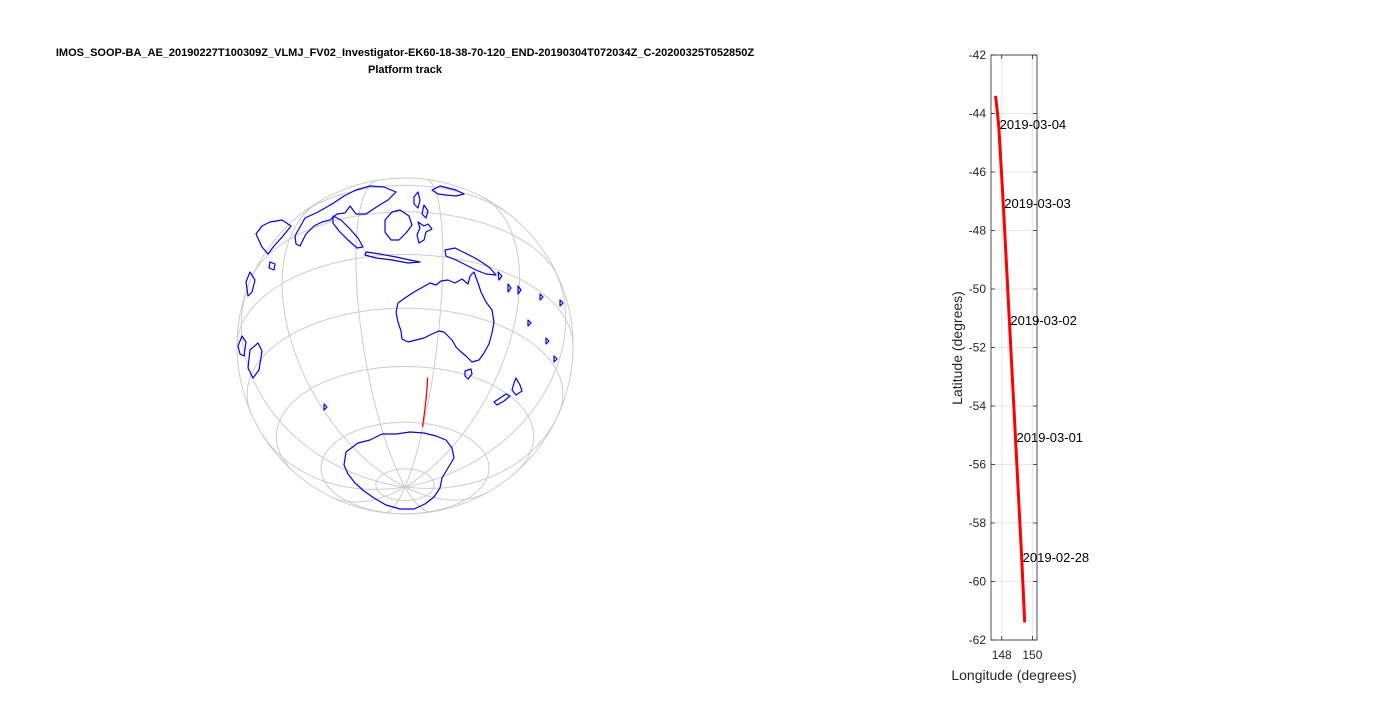 The width and height of the screenshot is (1383, 720). I want to click on coast-japan, so click(448, 191).